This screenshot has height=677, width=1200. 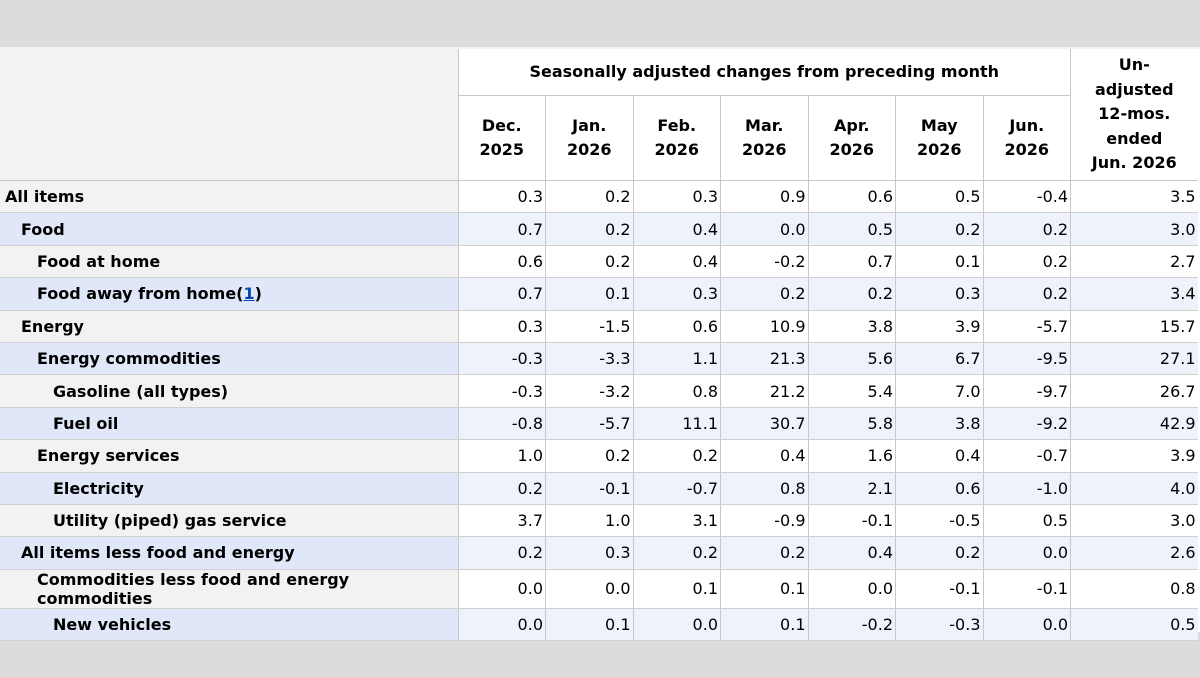 What do you see at coordinates (45, 197) in the screenshot?
I see `row-label: All items` at bounding box center [45, 197].